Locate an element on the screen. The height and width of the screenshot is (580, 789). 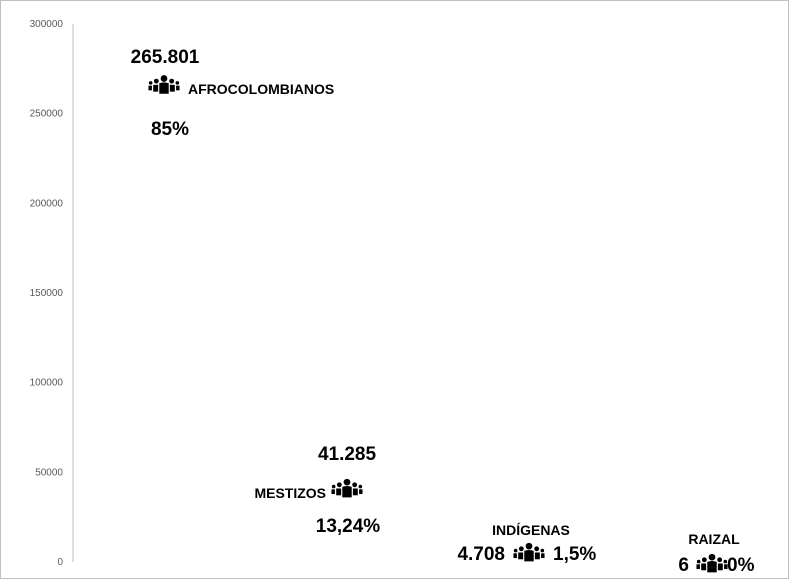
y-tick-label: 100000 is located at coordinates (47, 383).